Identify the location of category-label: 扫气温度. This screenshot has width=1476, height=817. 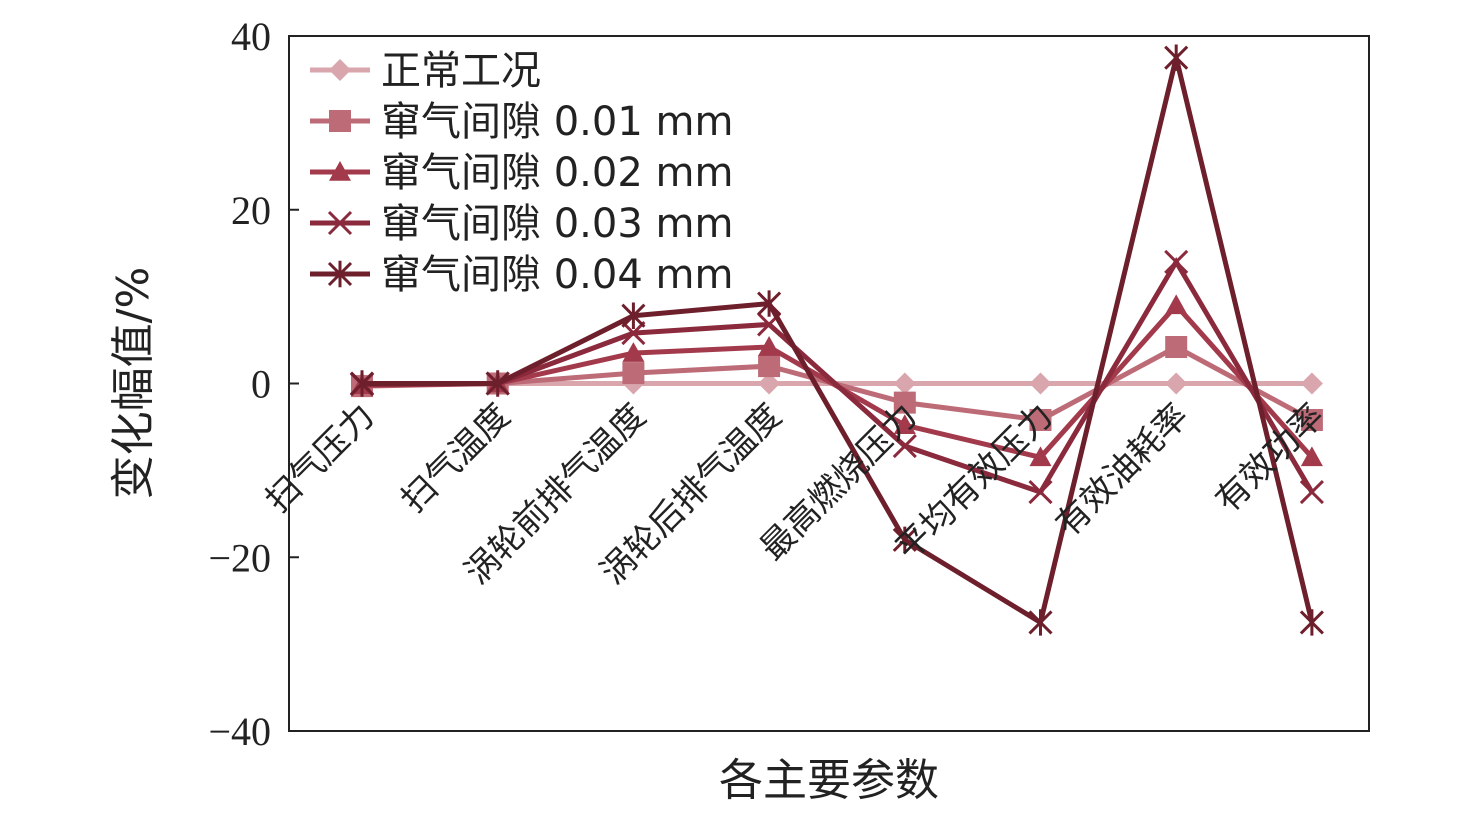
(456, 458).